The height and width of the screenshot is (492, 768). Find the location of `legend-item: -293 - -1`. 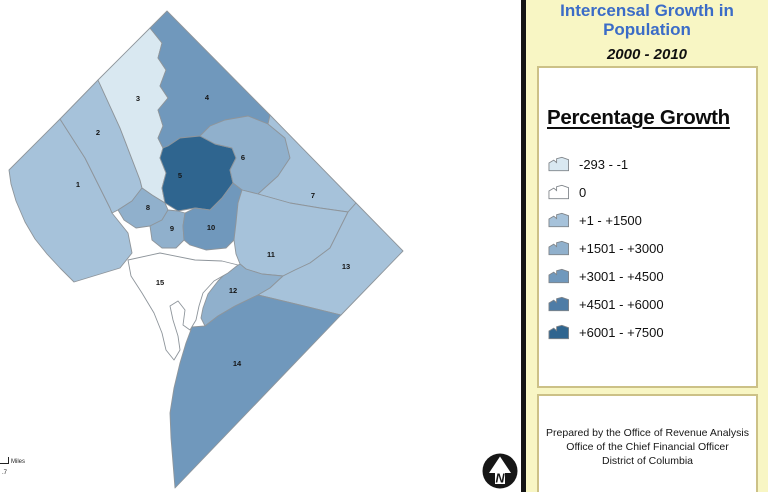

legend-item: -293 - -1 is located at coordinates (652, 164).